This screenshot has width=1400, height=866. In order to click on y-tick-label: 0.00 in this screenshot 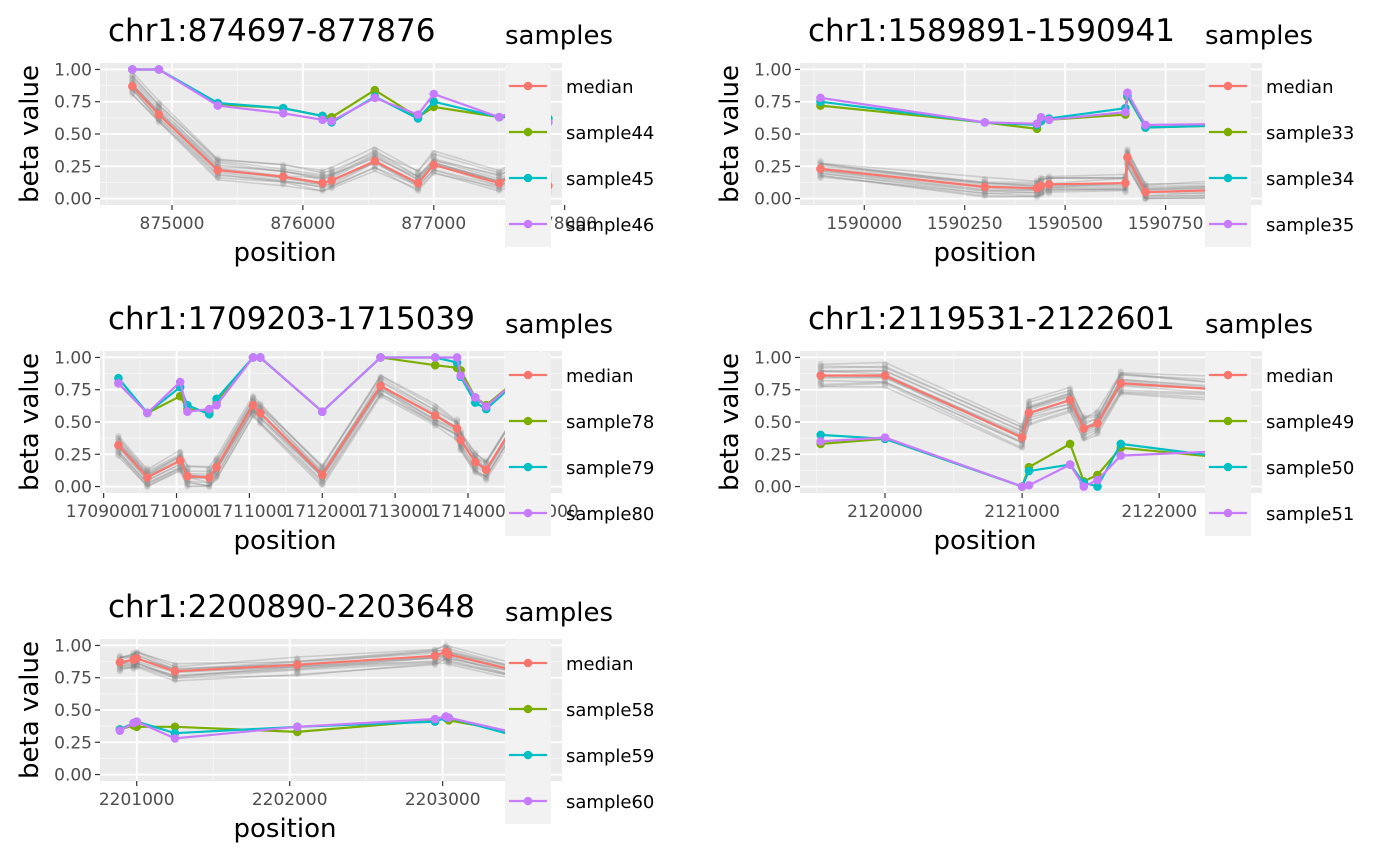, I will do `click(773, 488)`.